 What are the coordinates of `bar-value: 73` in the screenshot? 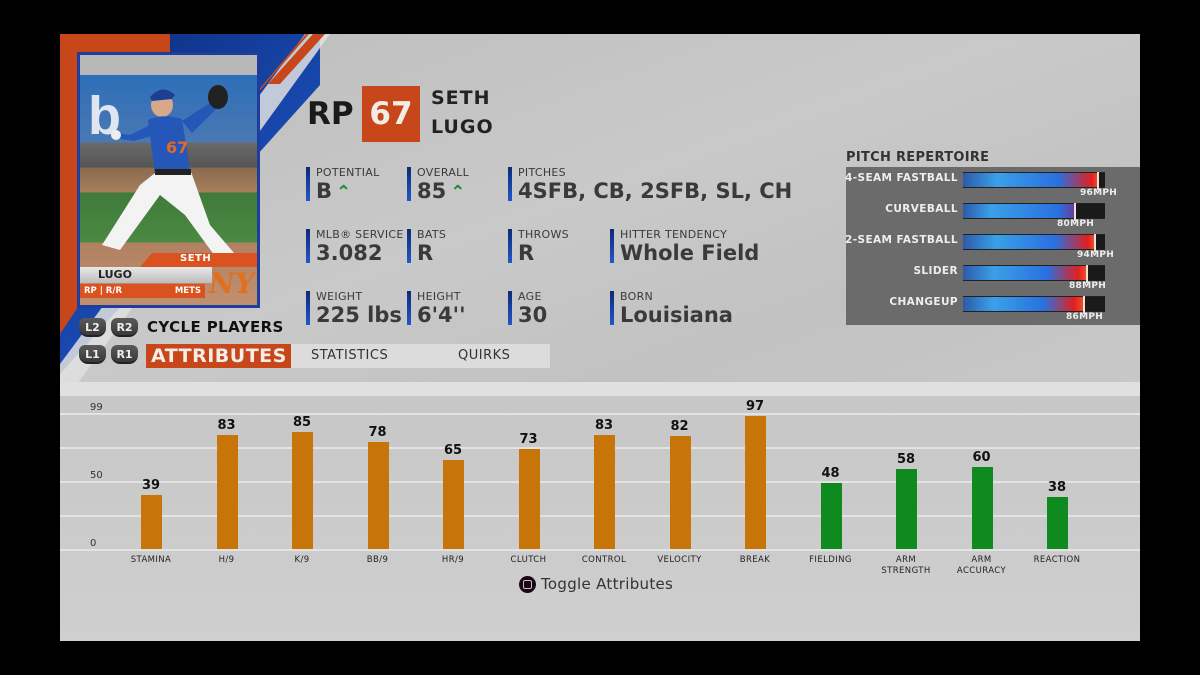 It's located at (528, 439).